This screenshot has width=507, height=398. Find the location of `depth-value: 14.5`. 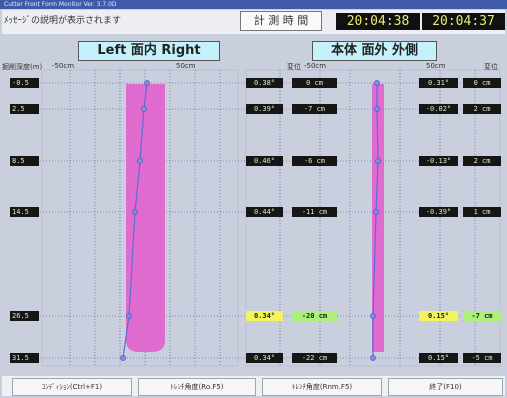

depth-value: 14.5 is located at coordinates (24, 212).